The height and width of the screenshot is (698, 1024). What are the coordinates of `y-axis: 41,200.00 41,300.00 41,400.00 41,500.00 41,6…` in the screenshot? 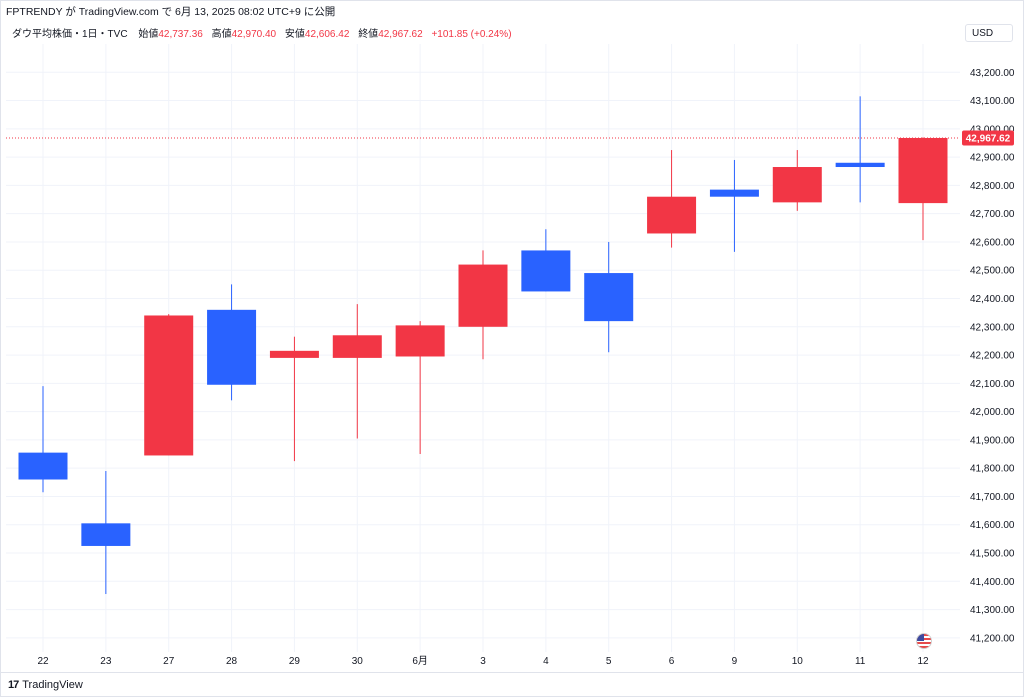 It's located at (992, 356).